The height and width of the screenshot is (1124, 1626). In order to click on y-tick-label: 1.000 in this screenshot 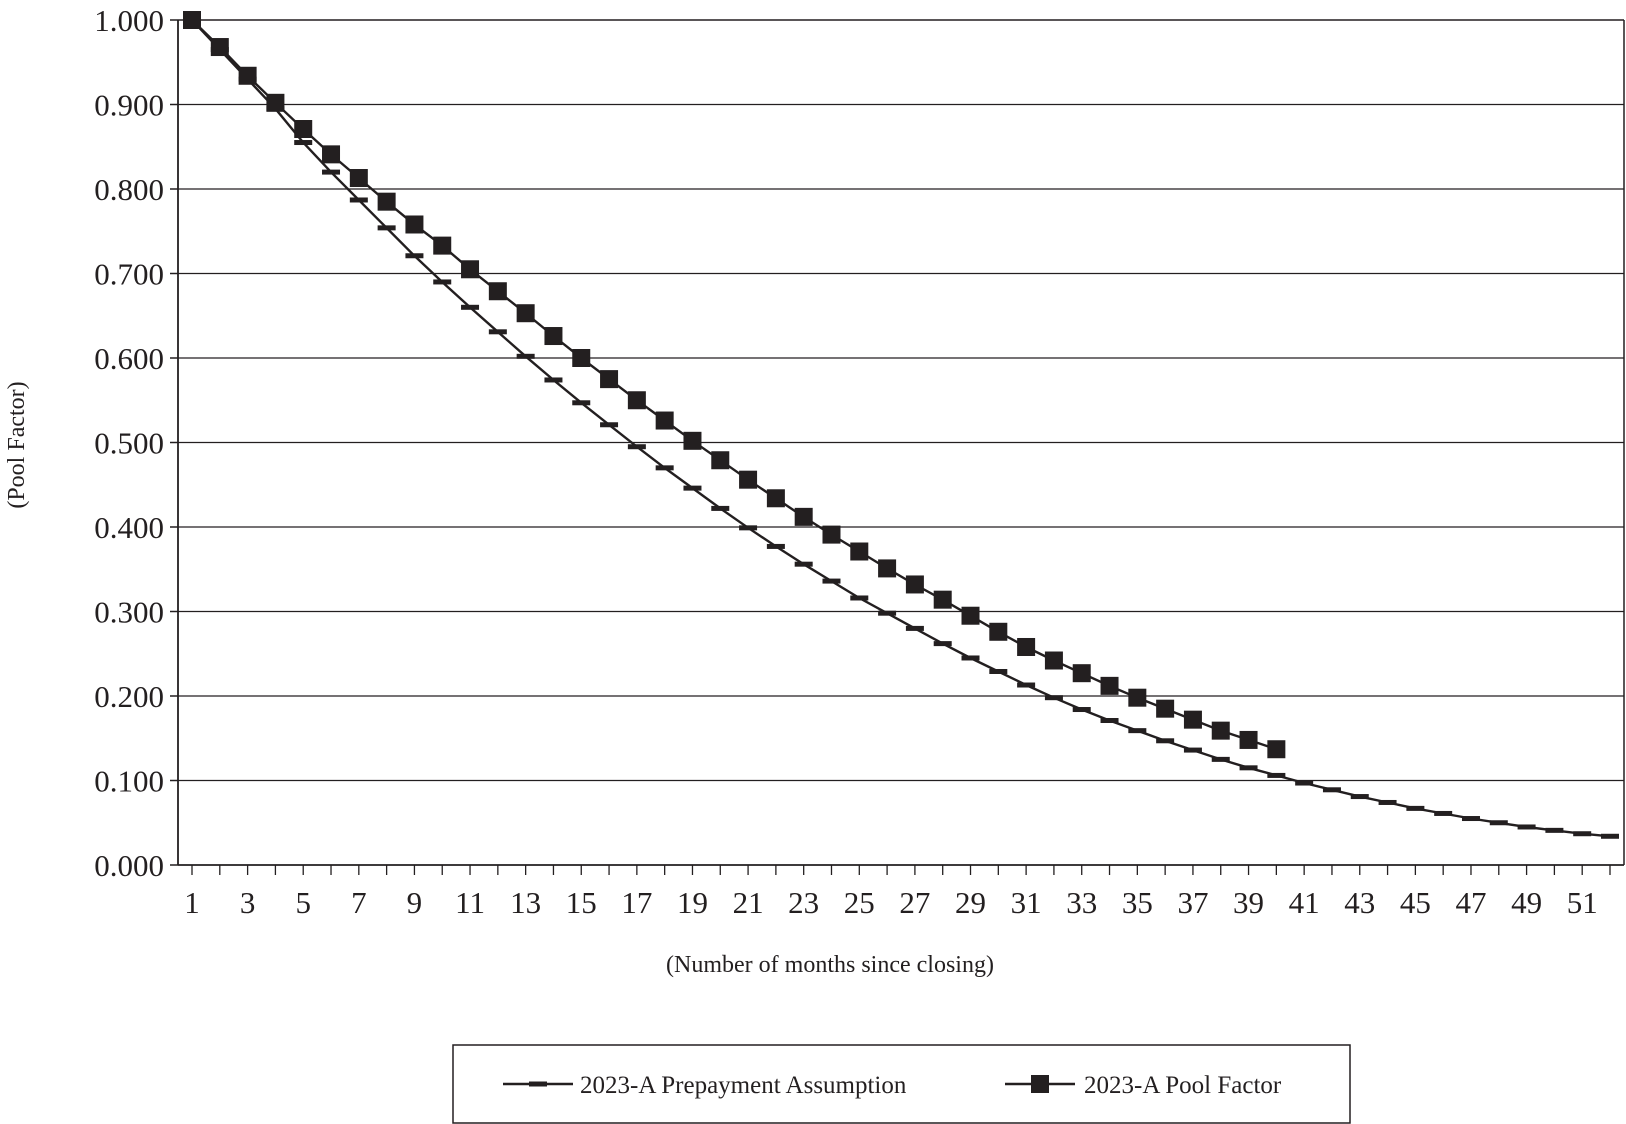, I will do `click(129, 20)`.